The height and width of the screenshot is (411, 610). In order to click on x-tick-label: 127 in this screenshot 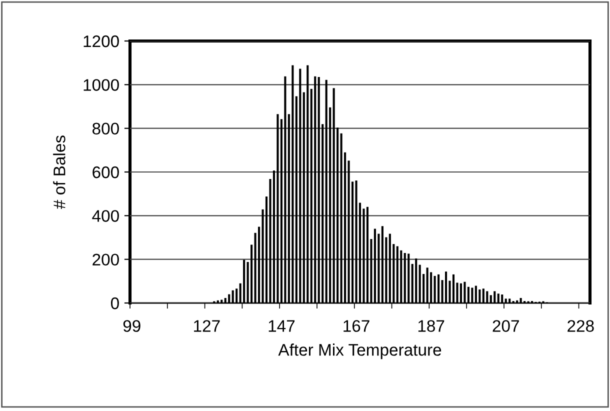, I will do `click(207, 326)`.